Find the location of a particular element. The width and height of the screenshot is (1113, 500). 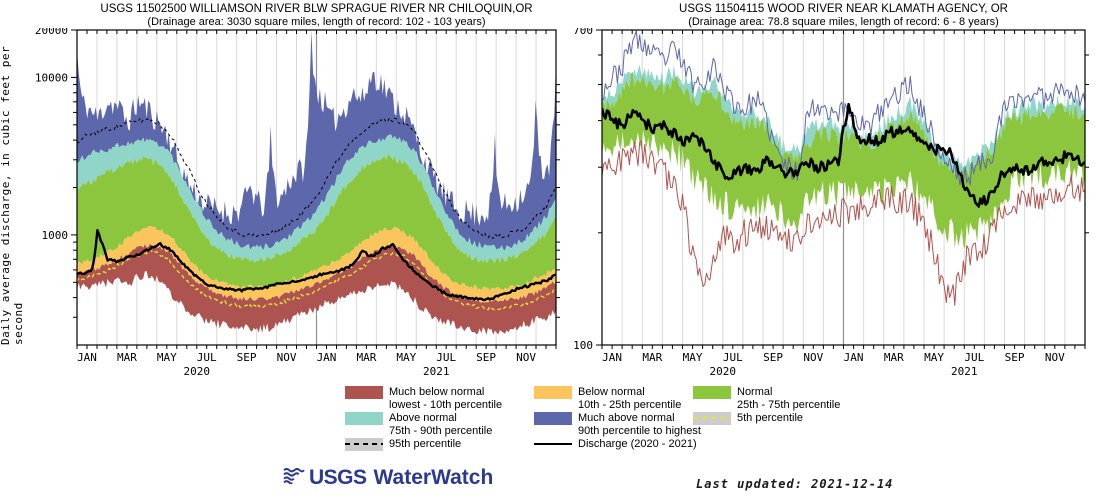

below-band is located at coordinates (316, 264).